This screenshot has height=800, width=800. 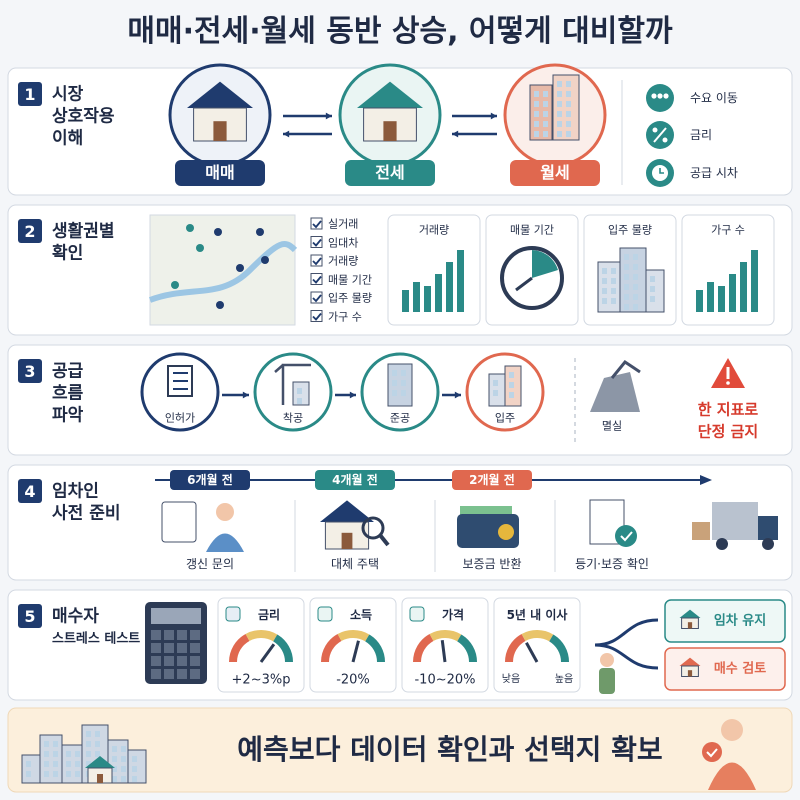 I want to click on section-title: 파악, so click(x=68, y=415).